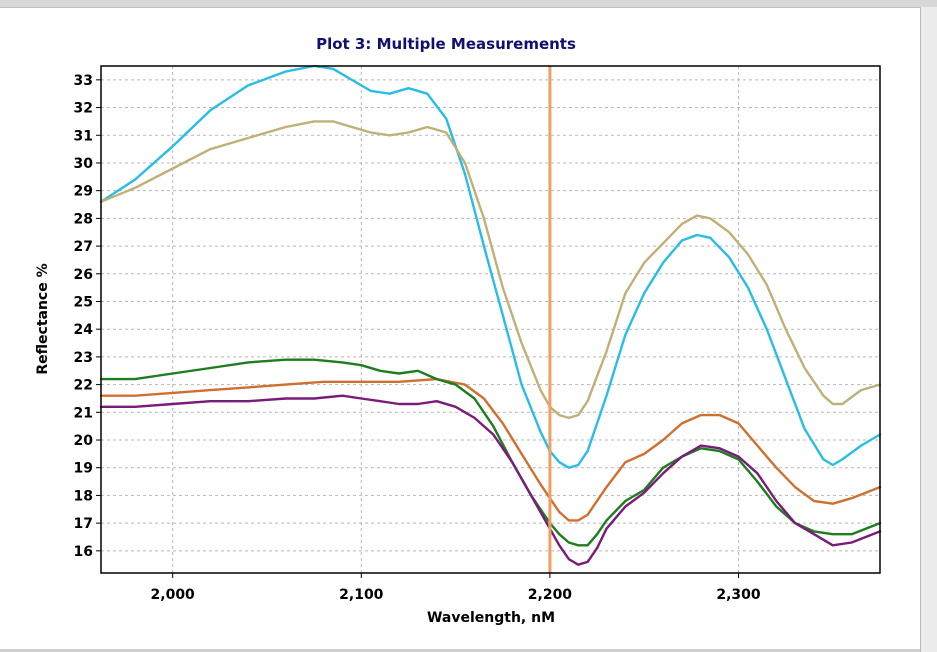 This screenshot has height=652, width=937. Describe the element at coordinates (84, 330) in the screenshot. I see `y-tick-label: 24` at that location.